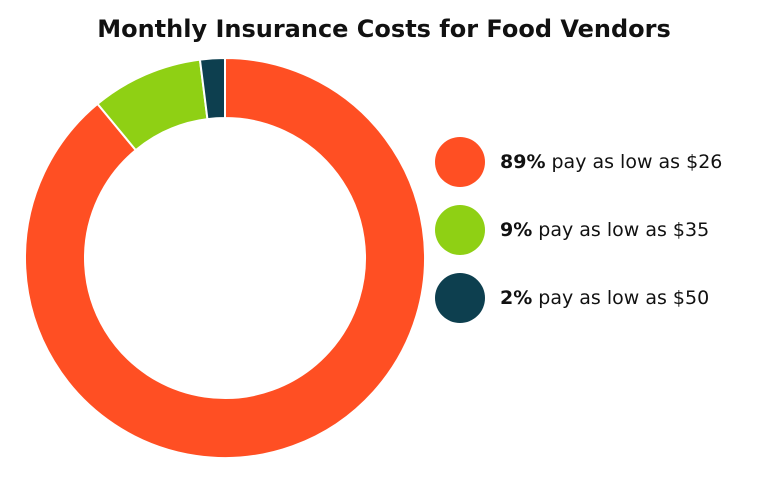 The height and width of the screenshot is (478, 768). I want to click on legend-category: pay as low as $26, so click(636, 162).